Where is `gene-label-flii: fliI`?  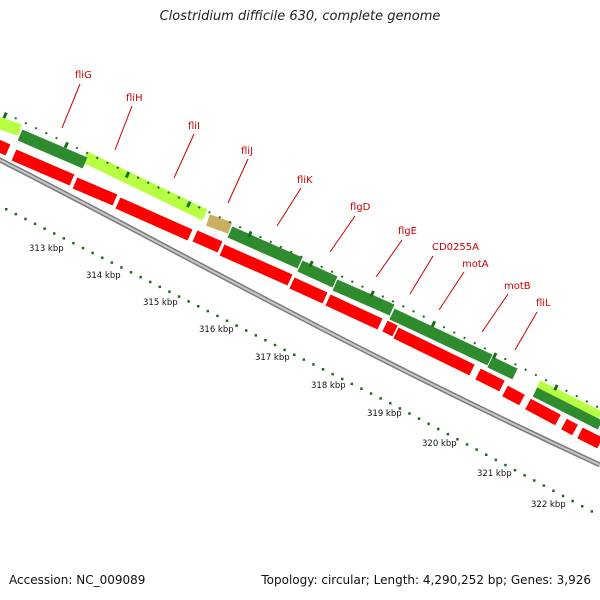
gene-label-flii: fliI is located at coordinates (194, 126).